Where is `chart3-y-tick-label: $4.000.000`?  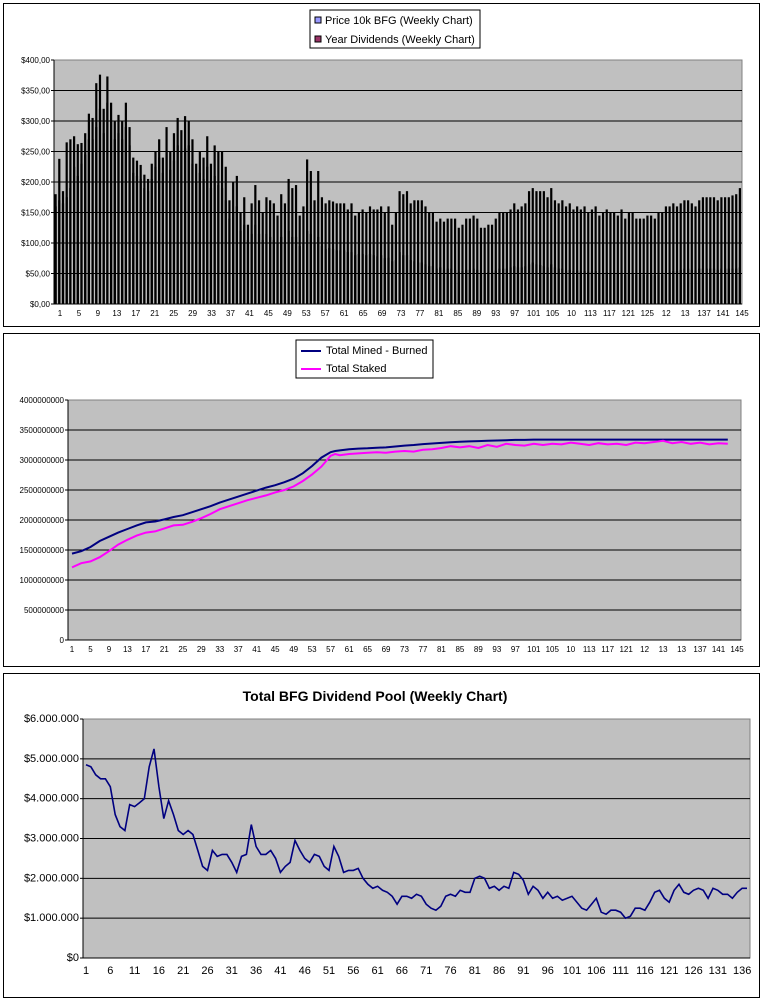
chart3-y-tick-label: $4.000.000 is located at coordinates (51, 799).